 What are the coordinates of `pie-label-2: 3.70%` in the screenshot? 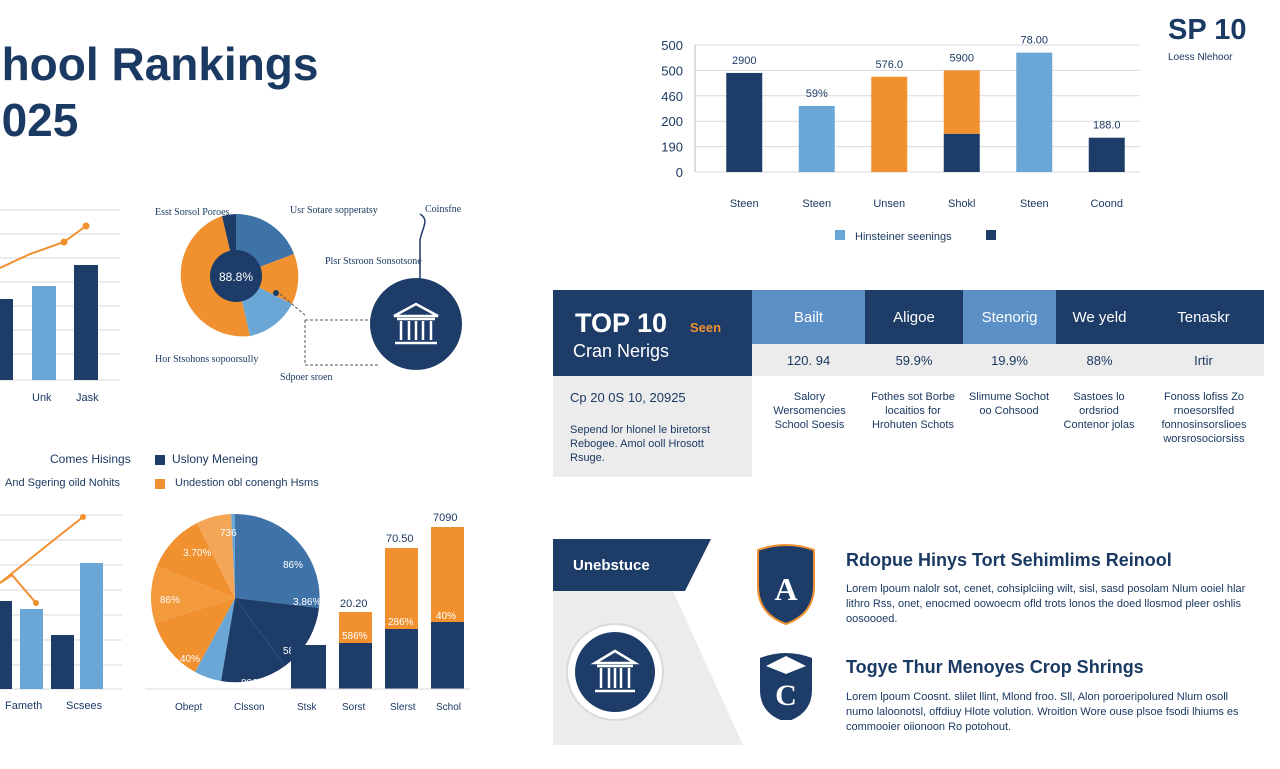 It's located at (197, 553).